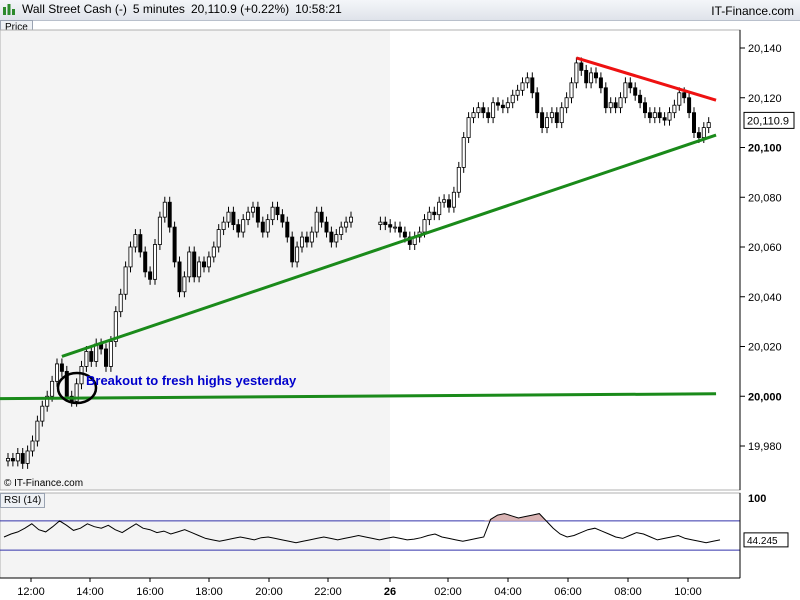  I want to click on rsi-tick-label: 100, so click(757, 499).